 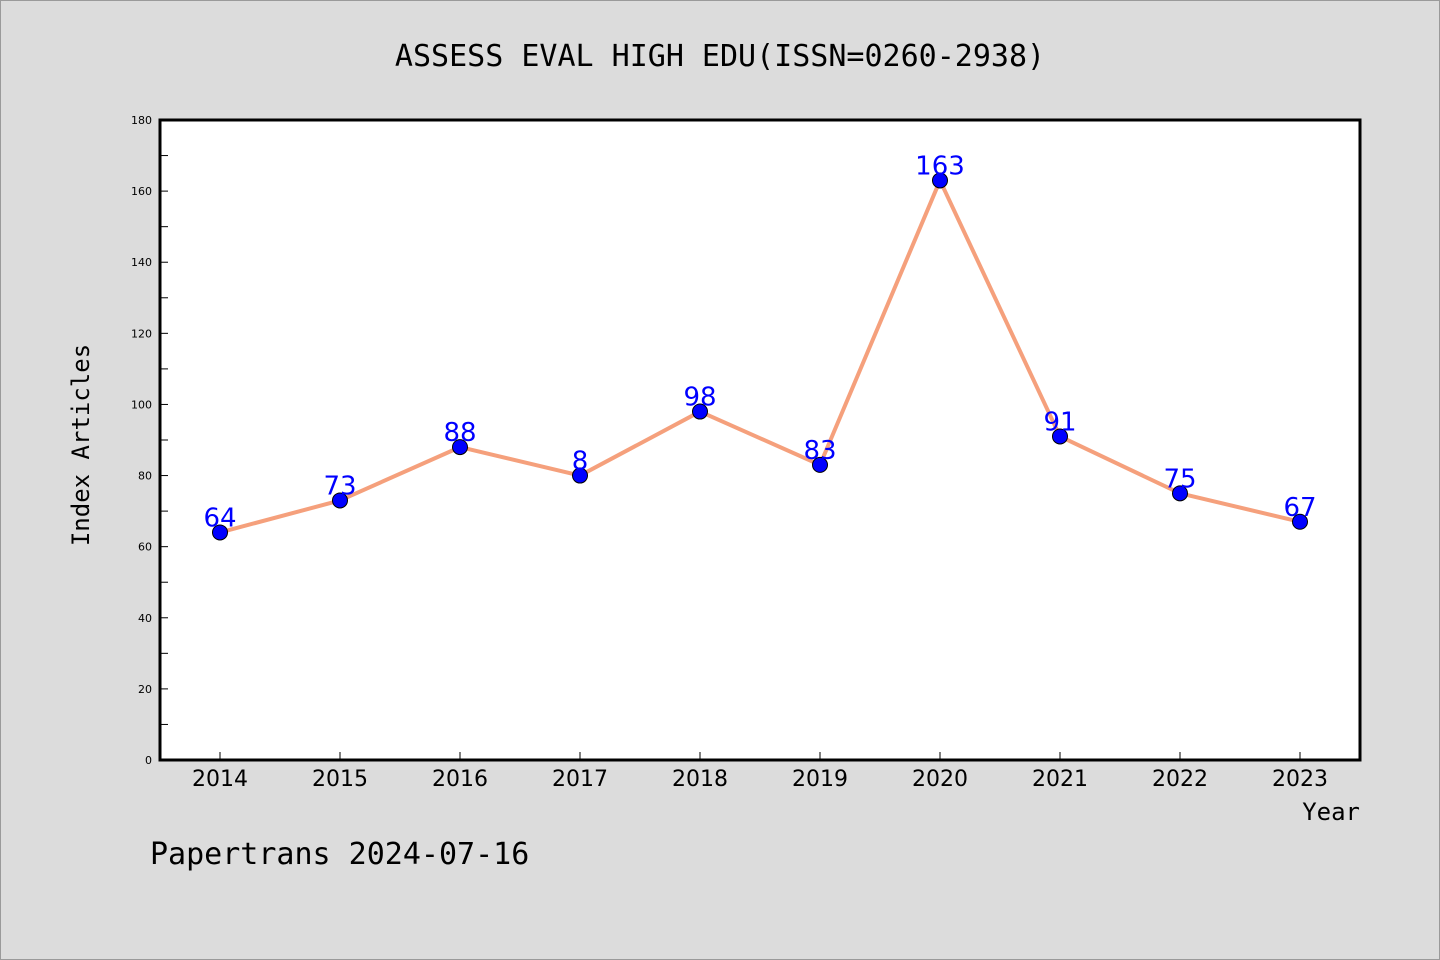 What do you see at coordinates (81, 445) in the screenshot?
I see `y-axis-label: Index Articles` at bounding box center [81, 445].